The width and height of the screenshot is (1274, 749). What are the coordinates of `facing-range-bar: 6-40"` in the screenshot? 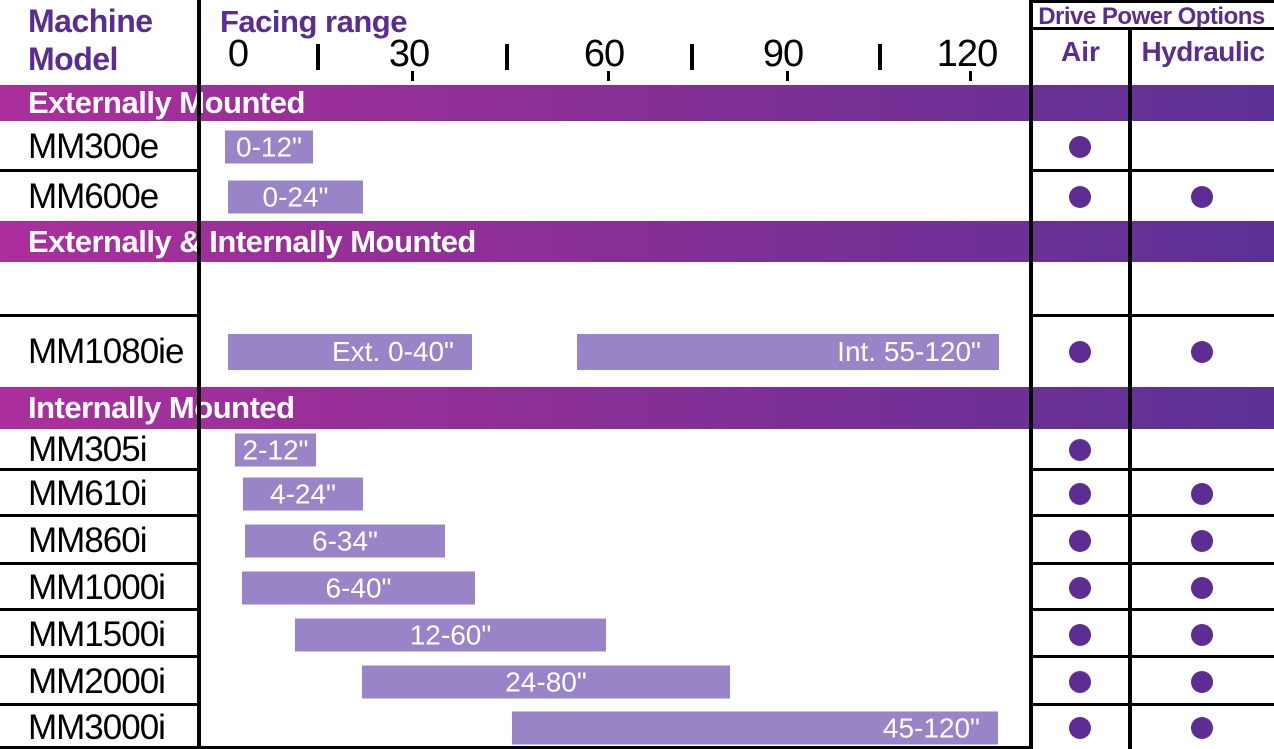 It's located at (358, 588).